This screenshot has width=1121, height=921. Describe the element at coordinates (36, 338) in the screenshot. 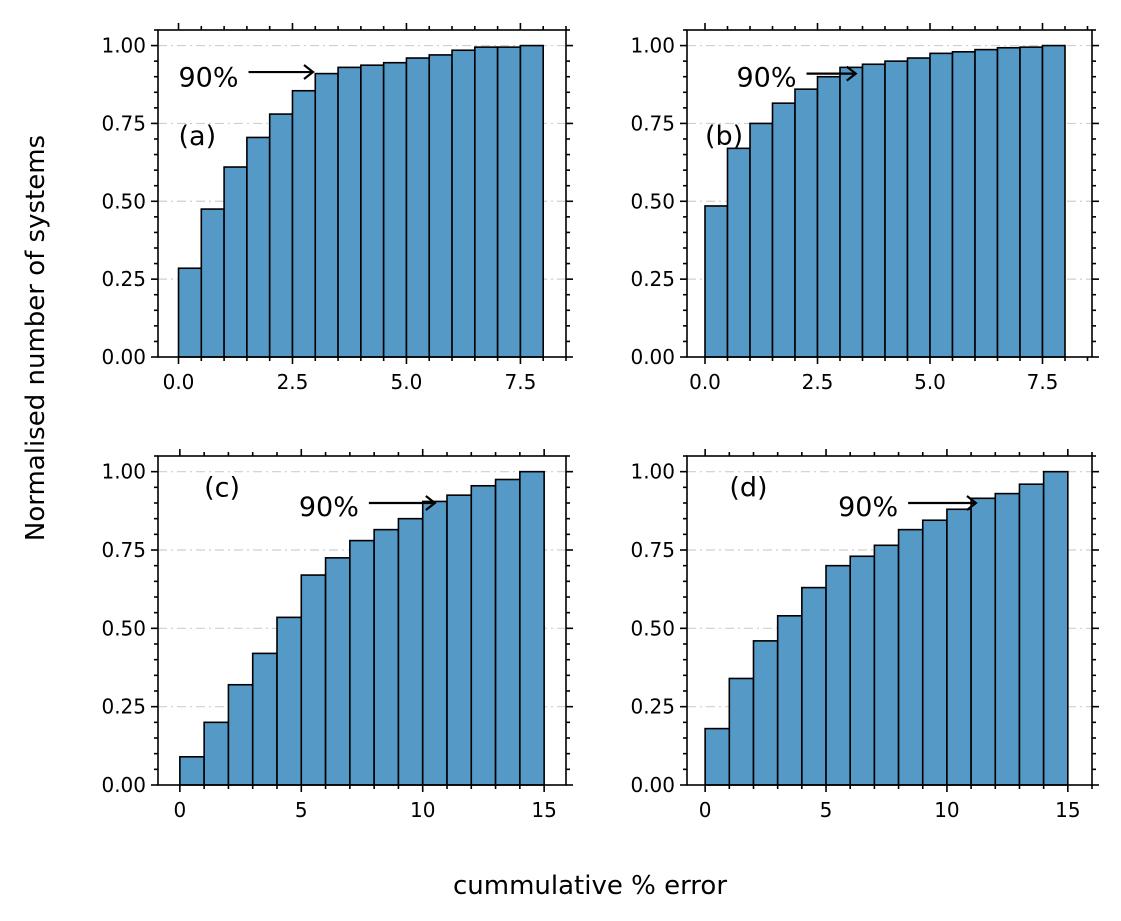

I see `y-axis-label: Normalised number of systems` at that location.